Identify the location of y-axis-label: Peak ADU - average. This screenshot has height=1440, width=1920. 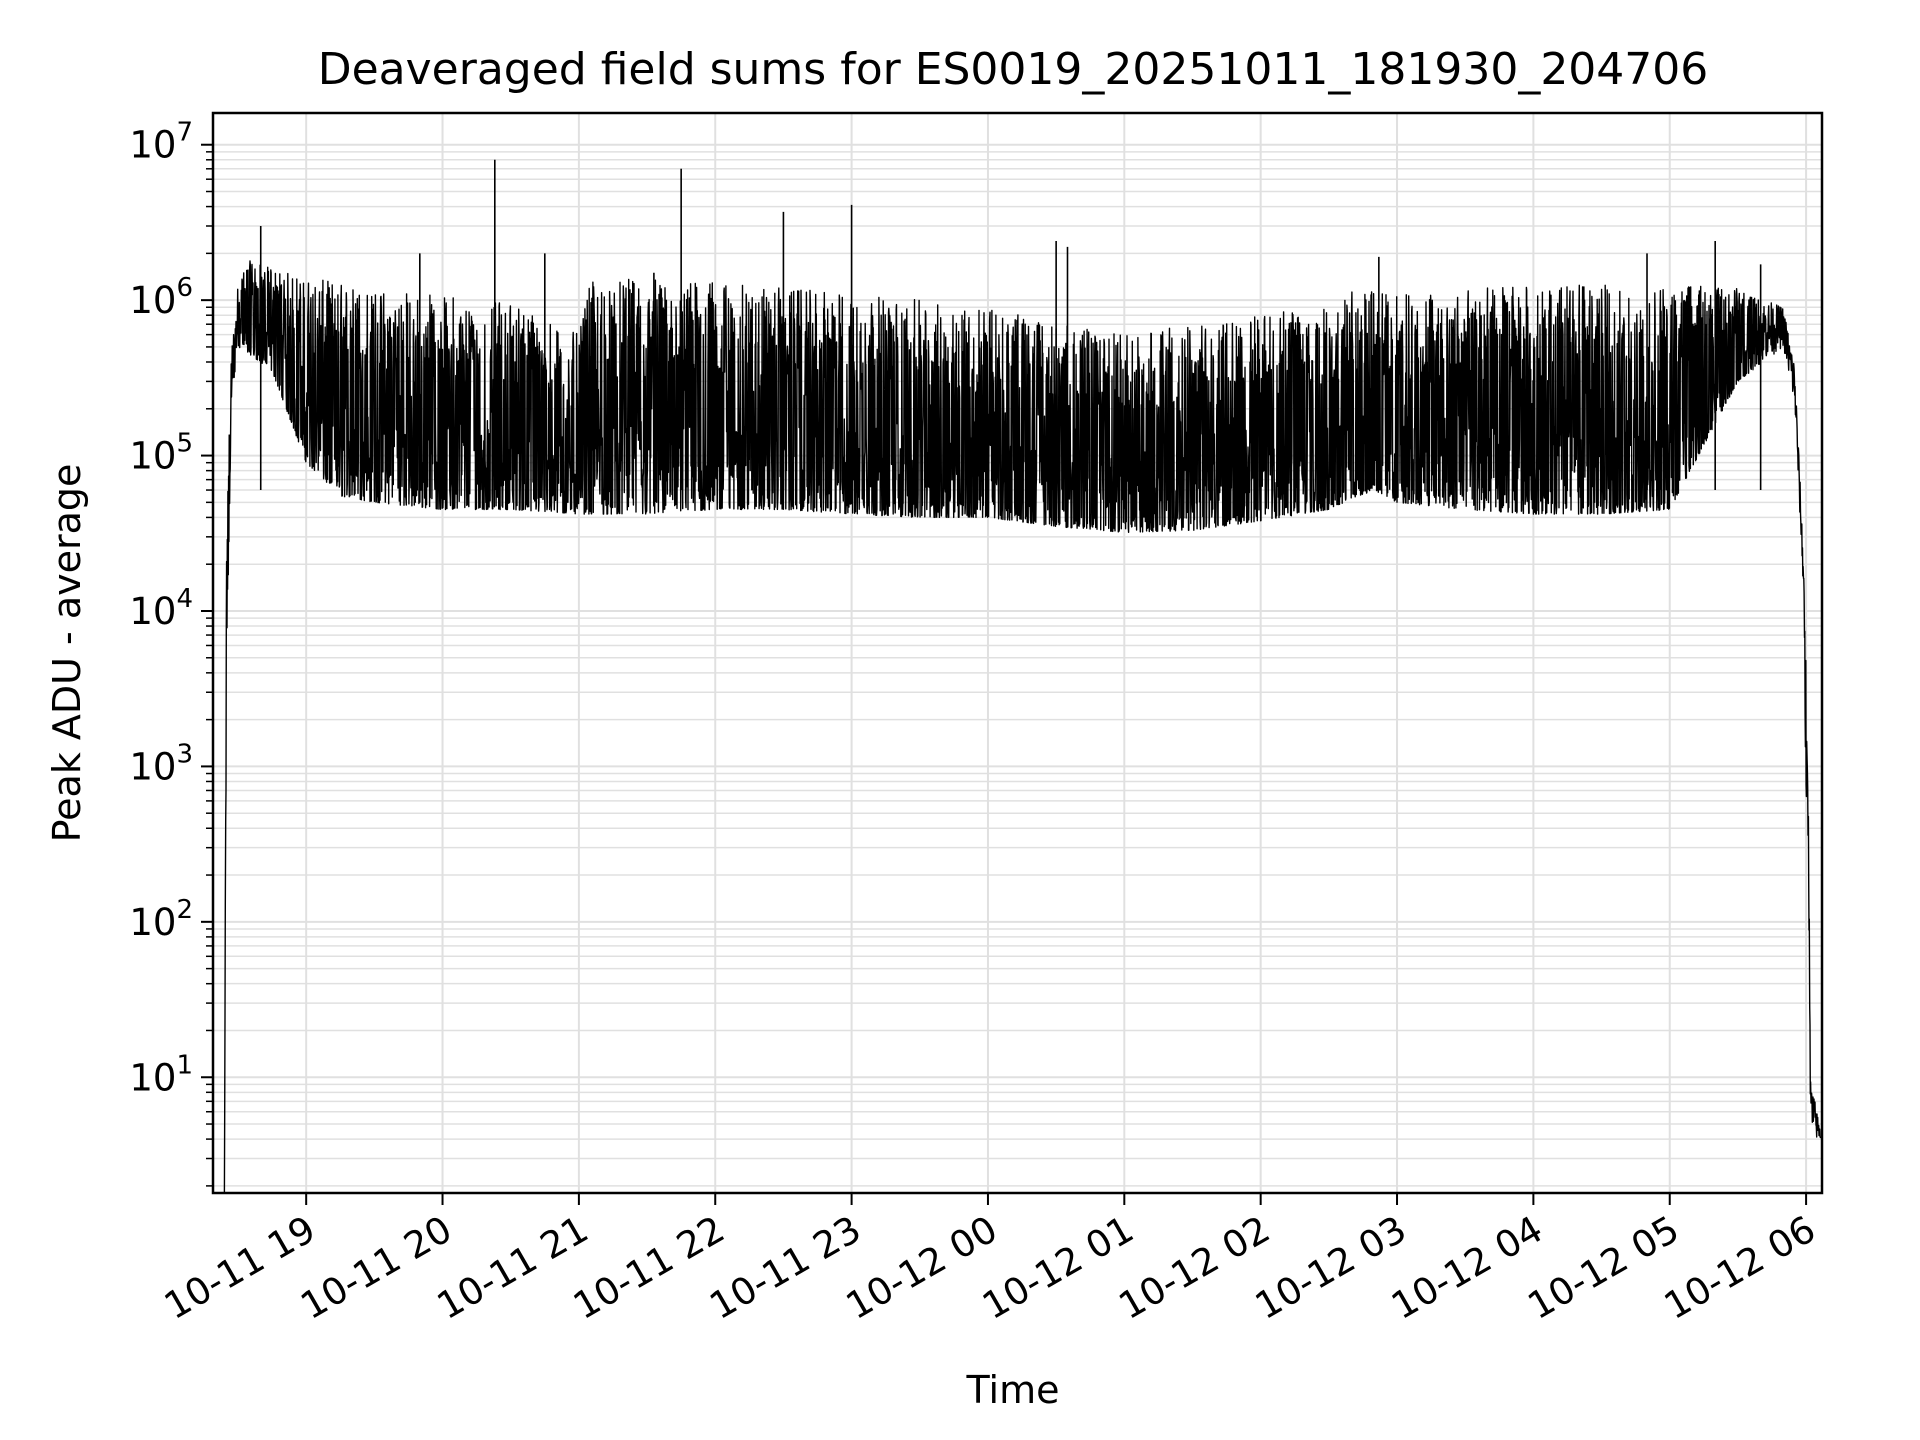
(67, 653).